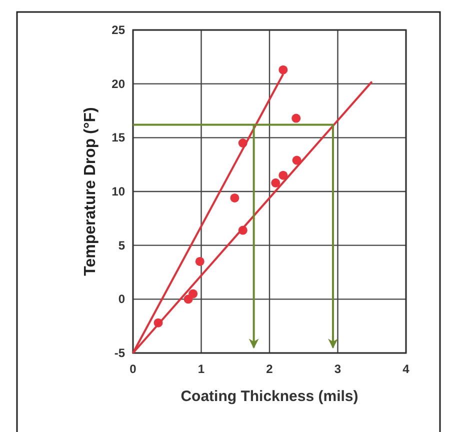 The width and height of the screenshot is (458, 432). What do you see at coordinates (338, 369) in the screenshot?
I see `x-tick-label: 3` at bounding box center [338, 369].